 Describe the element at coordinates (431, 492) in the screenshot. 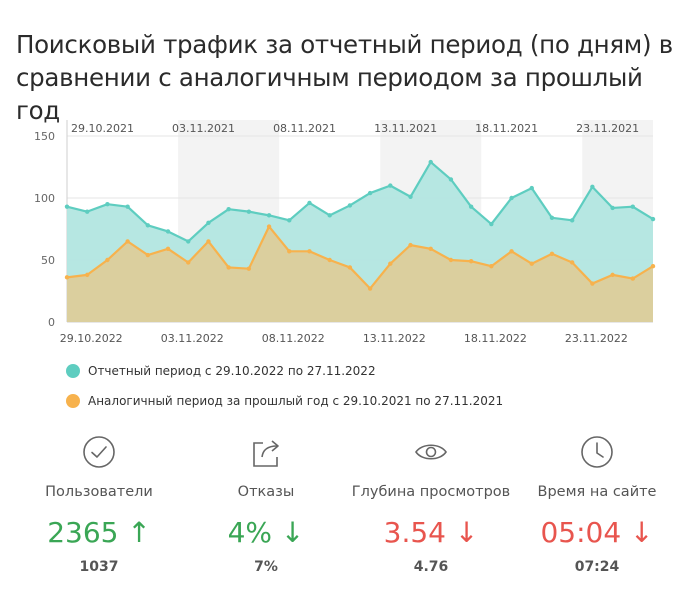

I see `kpi-depth-label: Глубина просмотров` at that location.